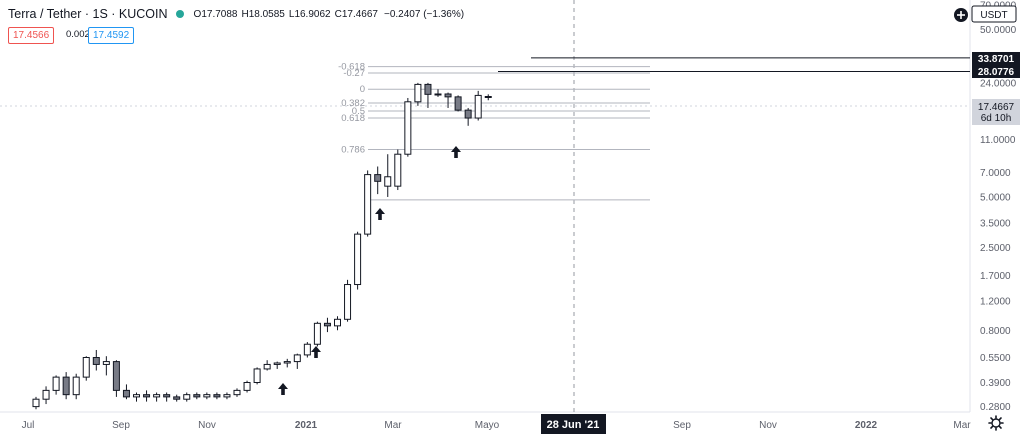 This screenshot has height=435, width=1023. I want to click on last-price-label: 17.4667 6d 10h, so click(996, 112).